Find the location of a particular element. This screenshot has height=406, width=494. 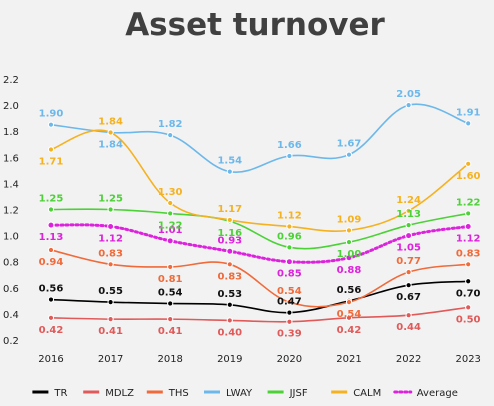

data-label-tr: 0.67 is located at coordinates (408, 297).